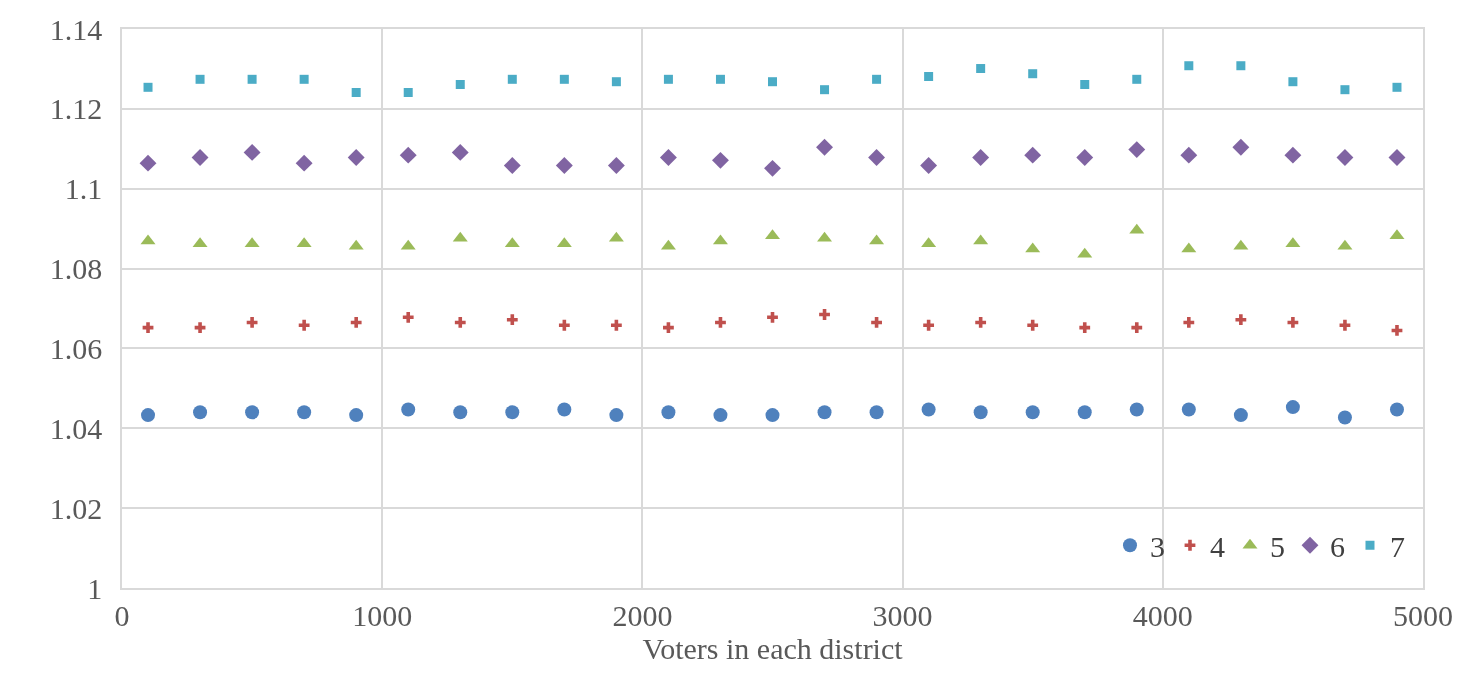 This screenshot has width=1483, height=688. Describe the element at coordinates (76, 109) in the screenshot. I see `y-tick-label: 1.12` at that location.